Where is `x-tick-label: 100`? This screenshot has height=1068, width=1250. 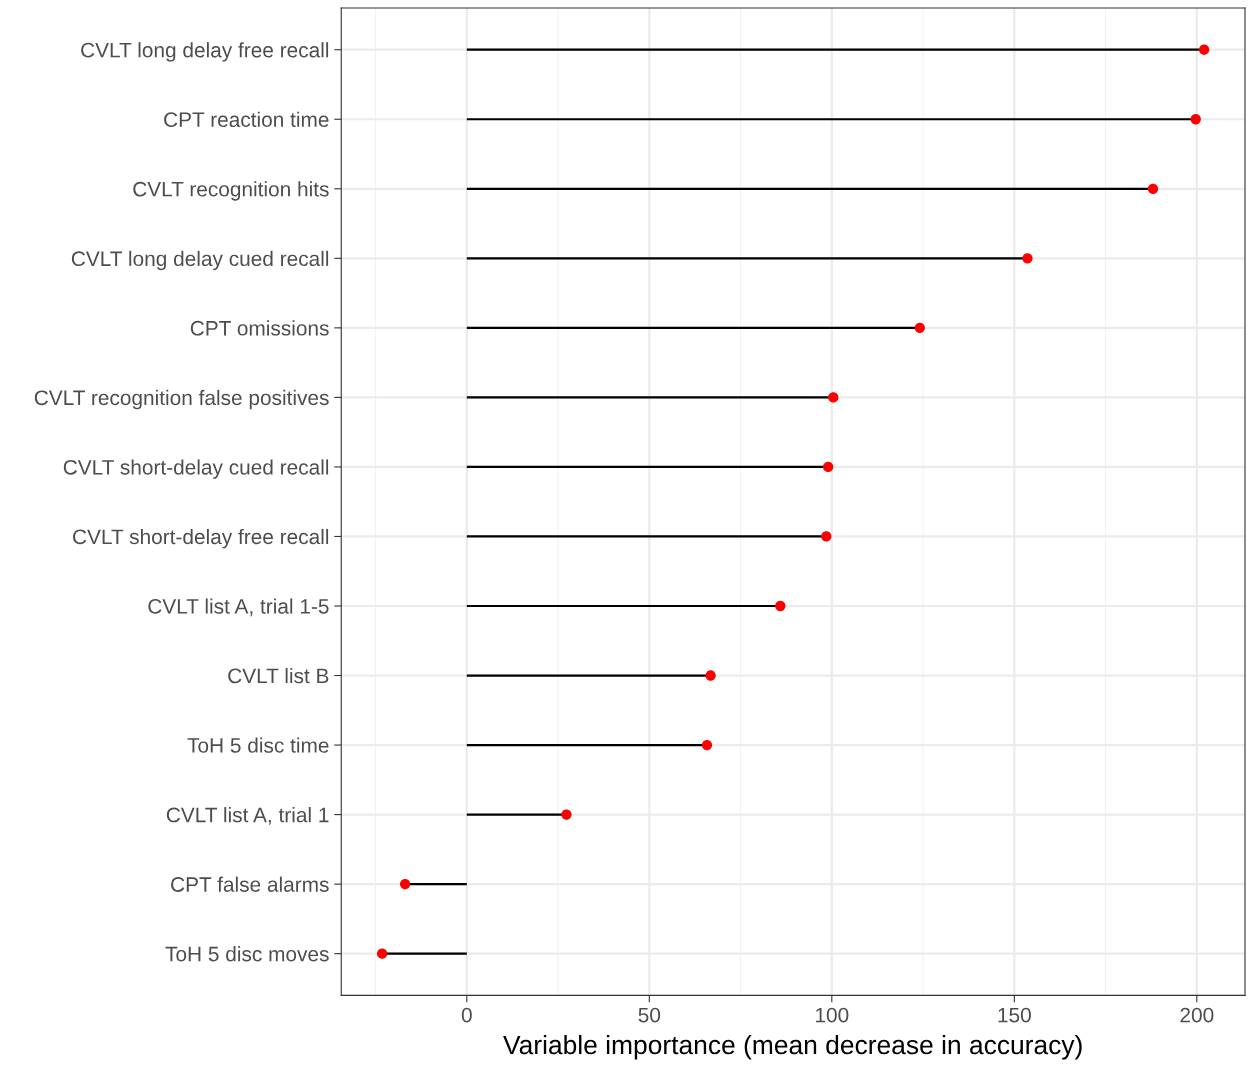
x-tick-label: 100 is located at coordinates (832, 1015).